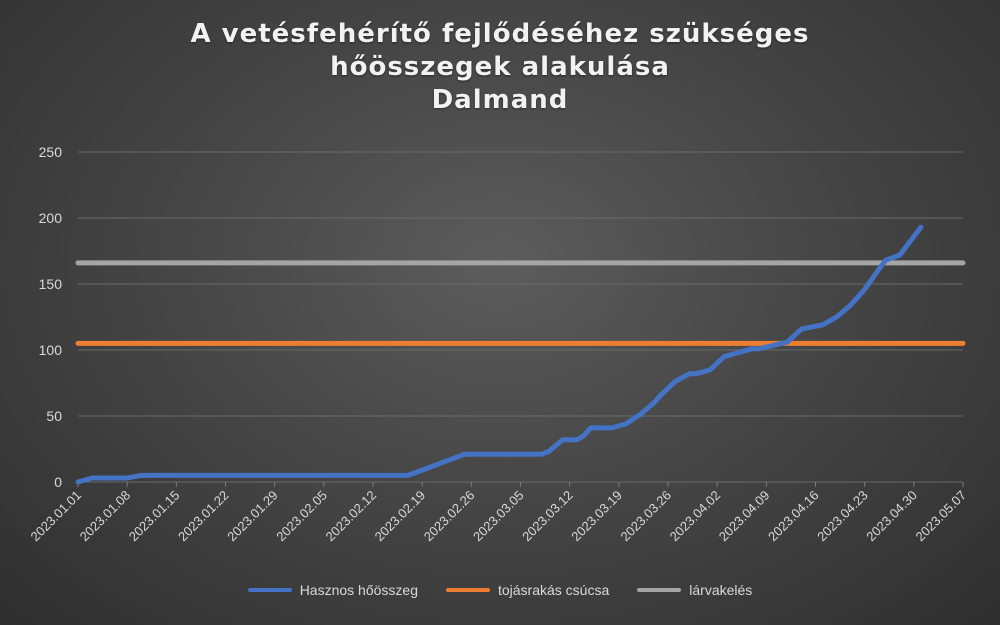 This screenshot has width=1000, height=625. I want to click on x-tick-label: 2023.03.05, so click(498, 516).